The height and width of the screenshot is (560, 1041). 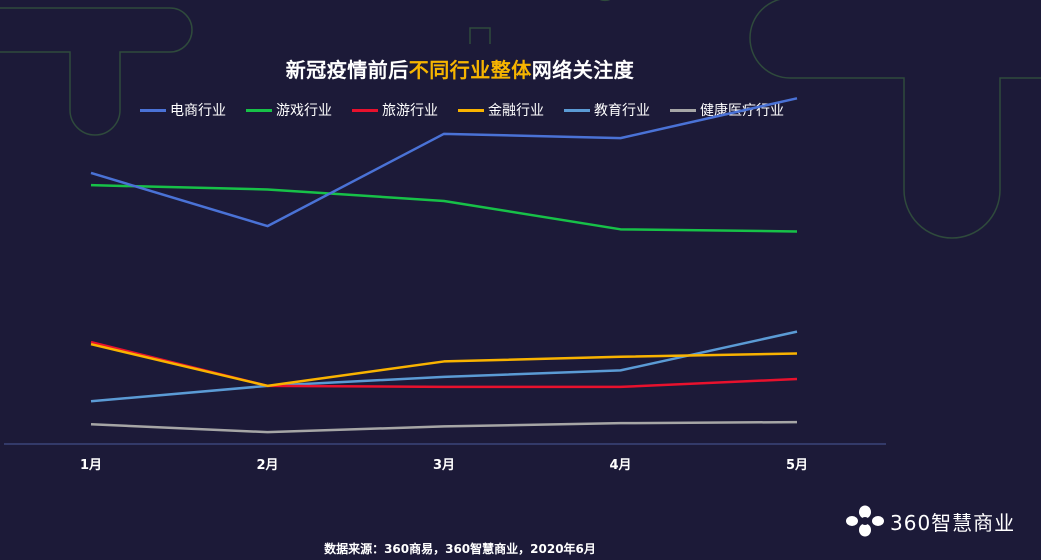 I want to click on legend-item: 教育行业, so click(x=607, y=110).